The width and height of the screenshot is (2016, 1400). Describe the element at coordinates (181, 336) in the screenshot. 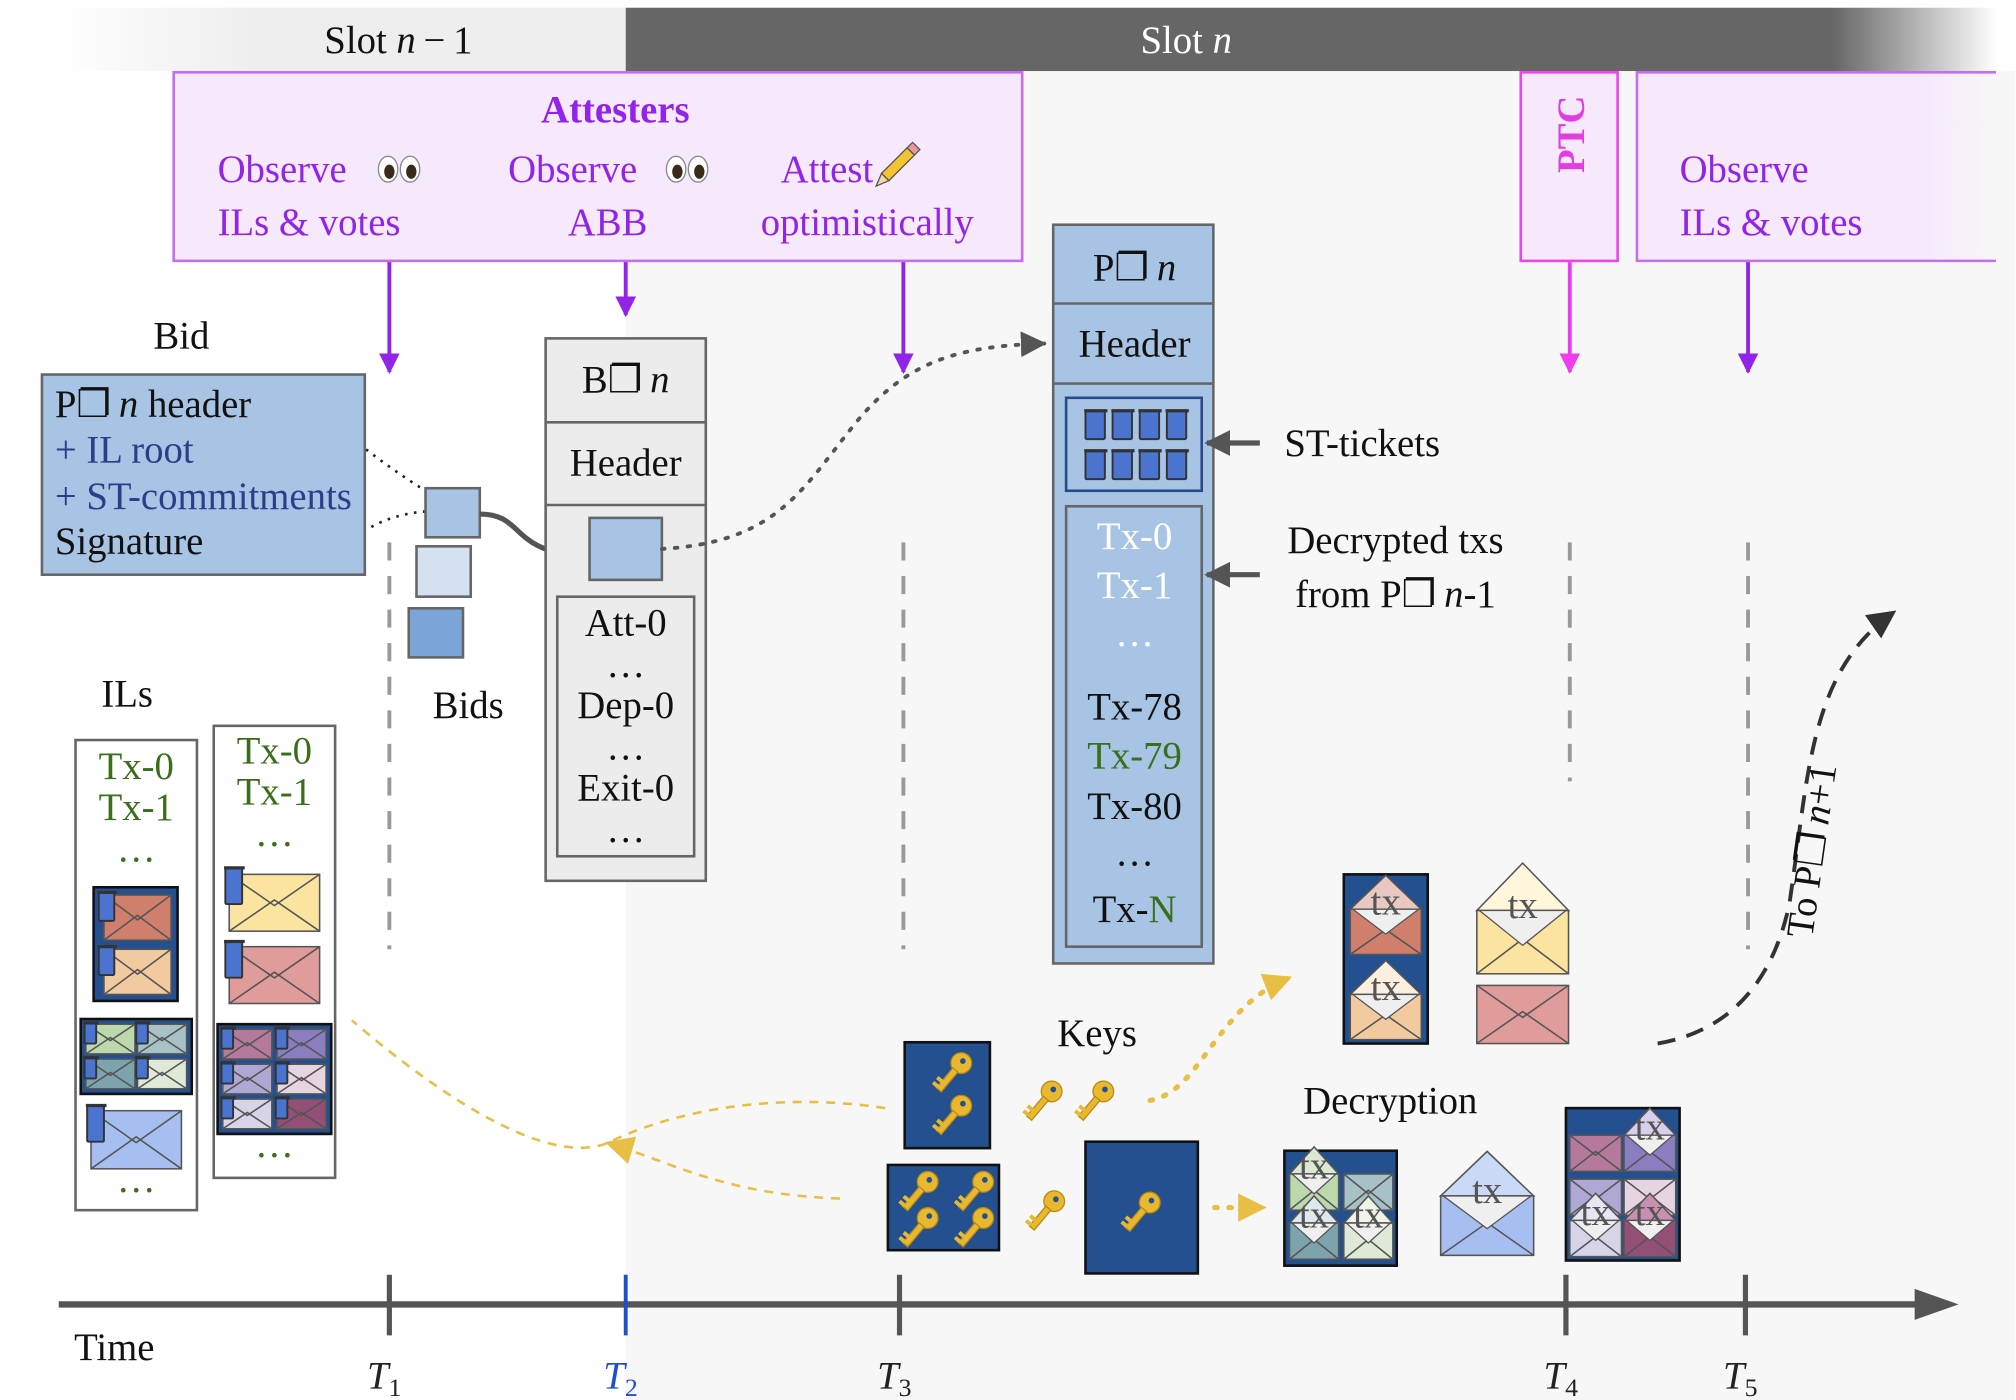

I see `bid-label: Bid` at that location.